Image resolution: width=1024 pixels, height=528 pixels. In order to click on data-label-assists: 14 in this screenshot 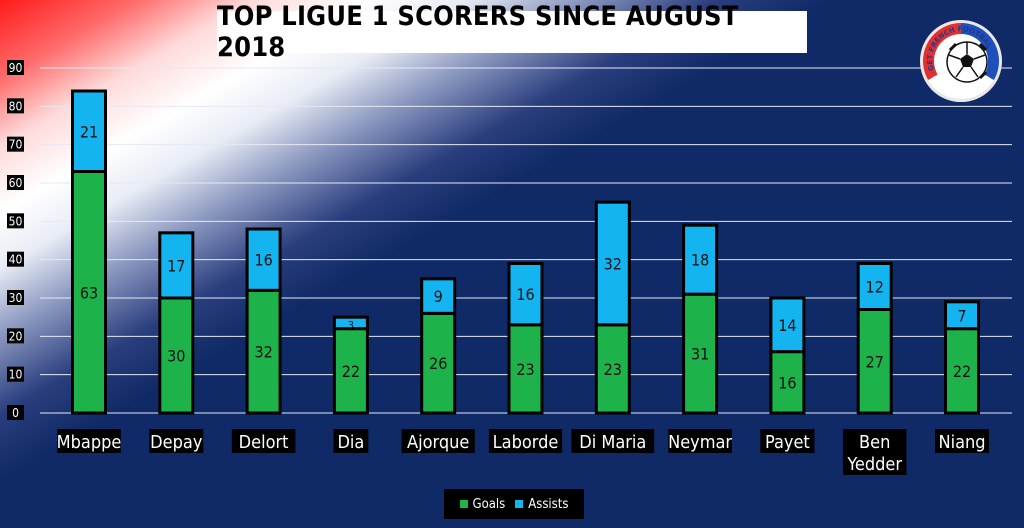, I will do `click(787, 325)`.